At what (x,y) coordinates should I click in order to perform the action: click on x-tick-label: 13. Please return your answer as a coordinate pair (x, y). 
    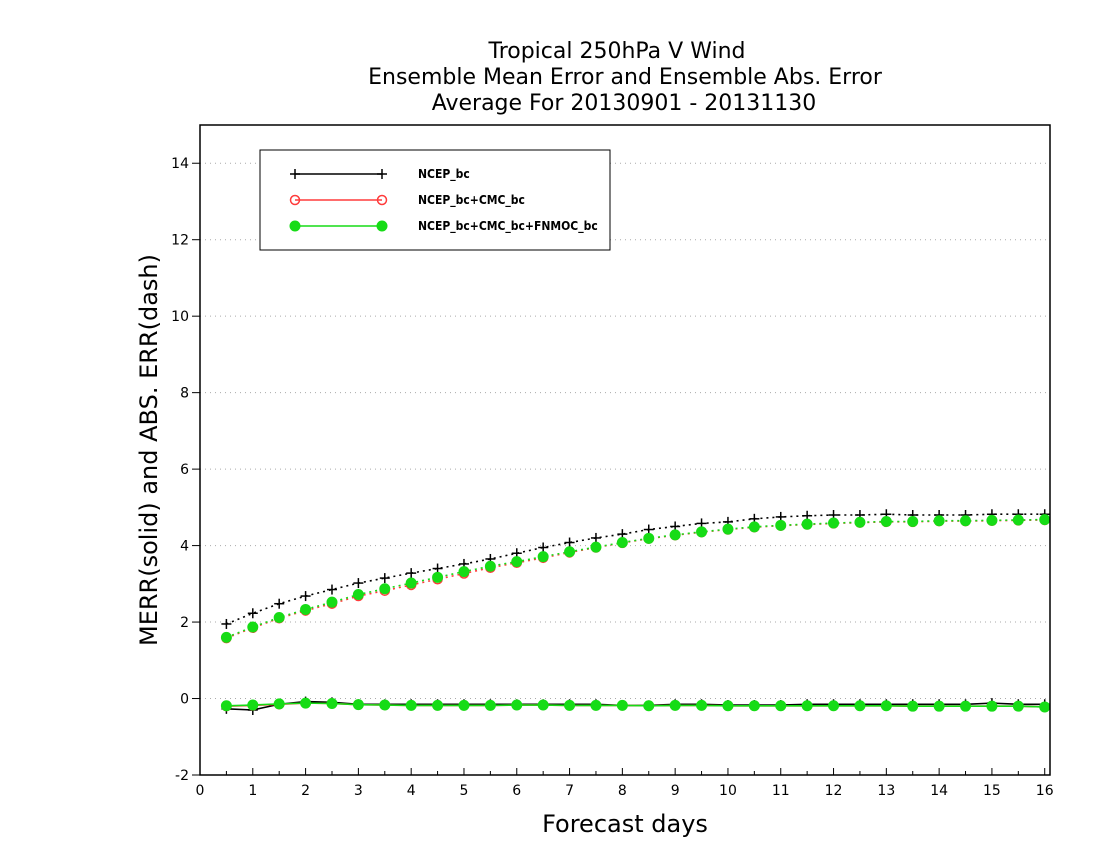
    Looking at the image, I should click on (886, 791).